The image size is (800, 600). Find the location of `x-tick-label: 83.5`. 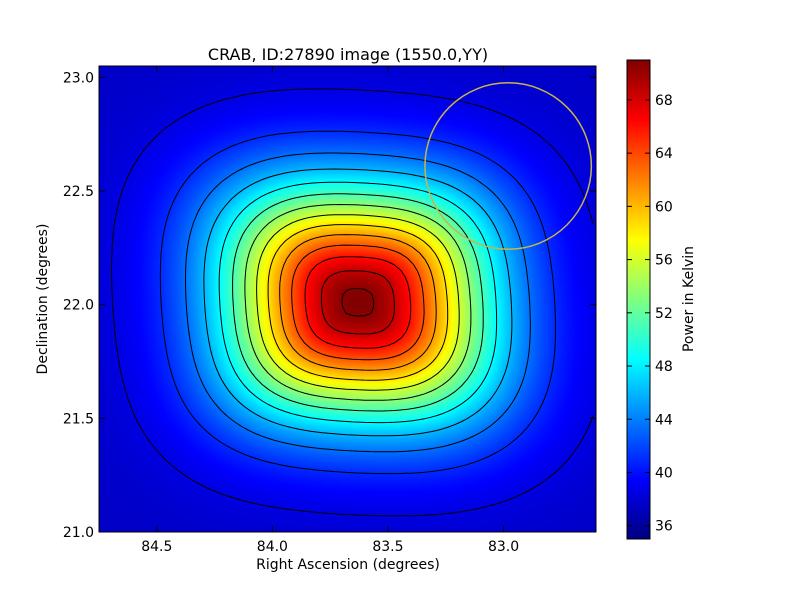

x-tick-label: 83.5 is located at coordinates (387, 547).